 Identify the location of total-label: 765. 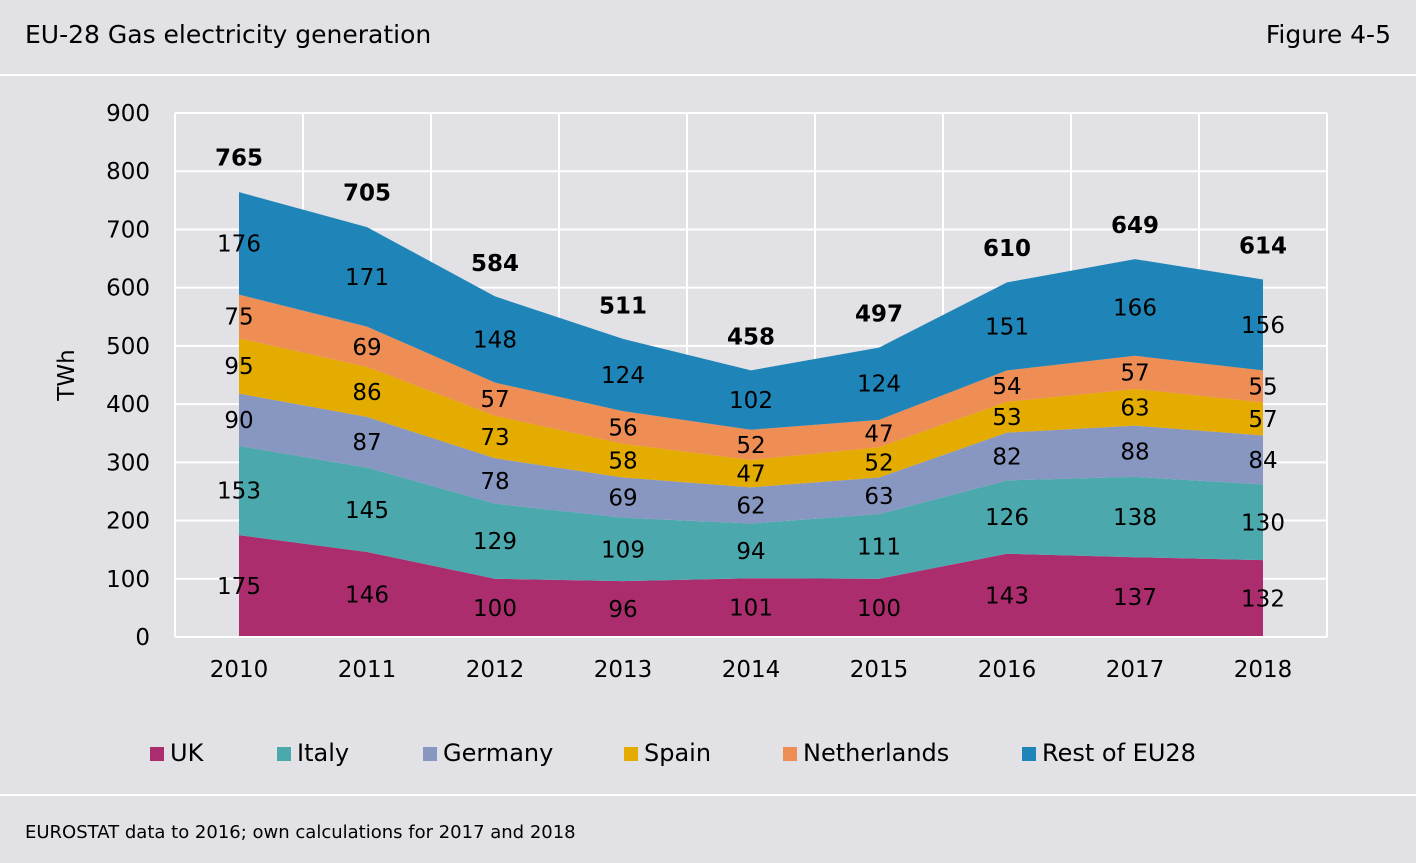
(239, 159).